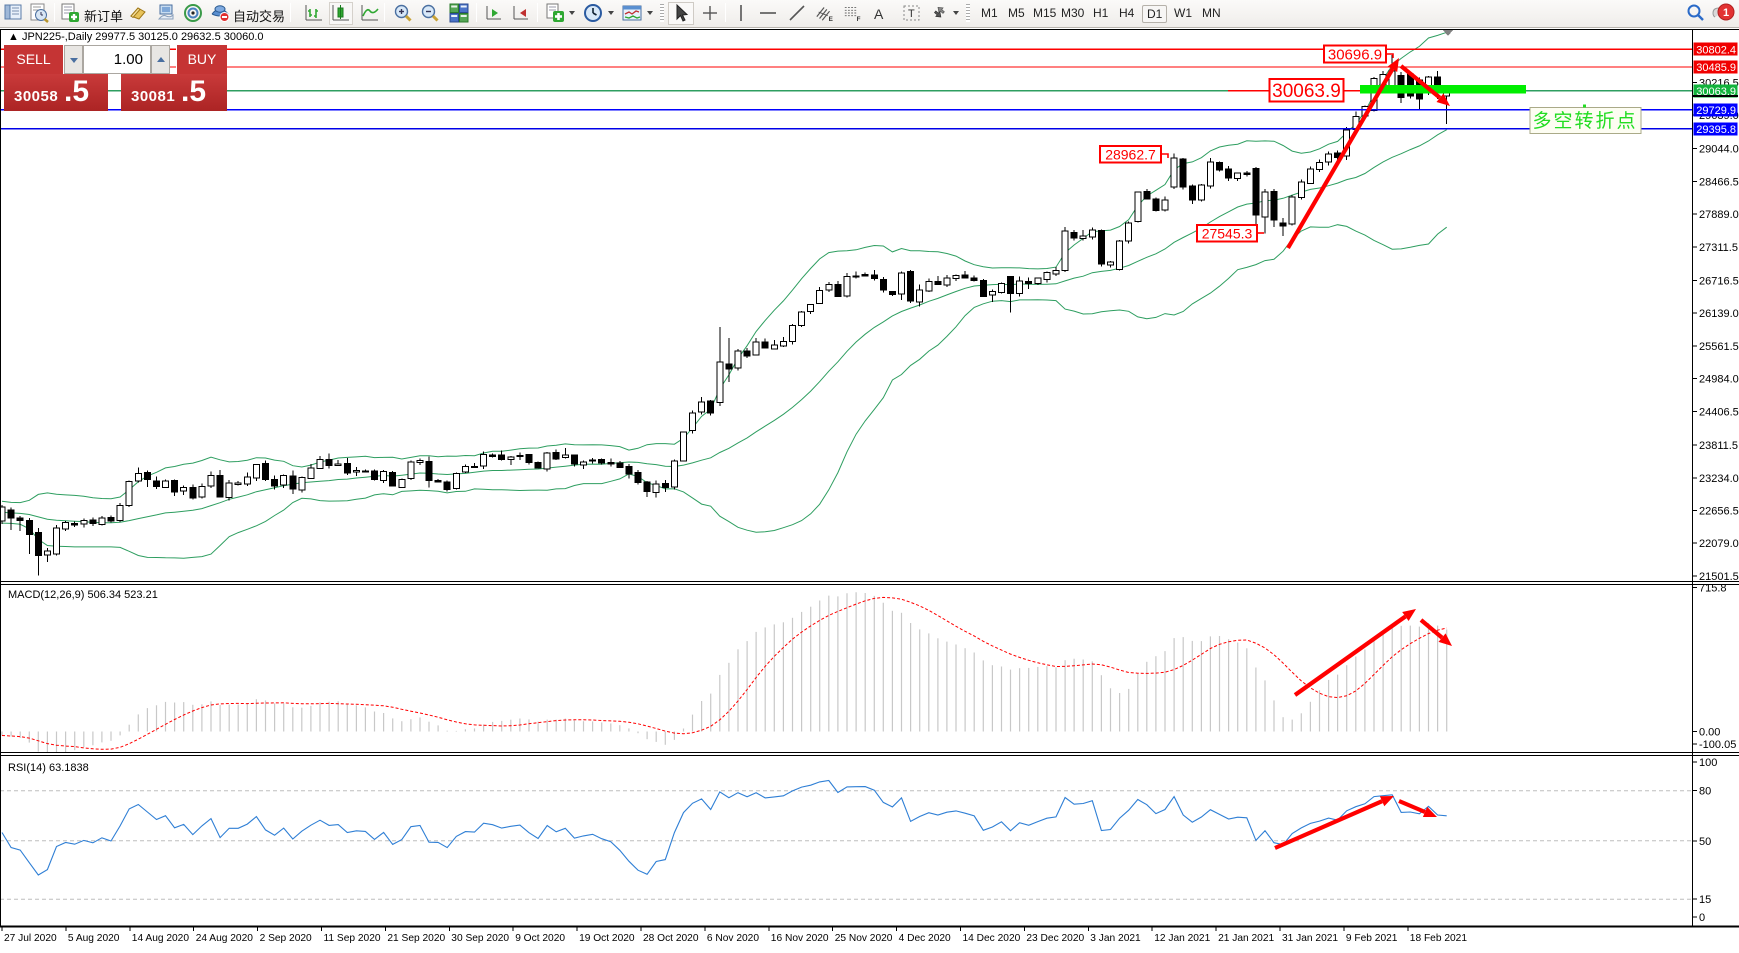  What do you see at coordinates (800, 938) in the screenshot?
I see `svg-text: 16 Nov 2020` at bounding box center [800, 938].